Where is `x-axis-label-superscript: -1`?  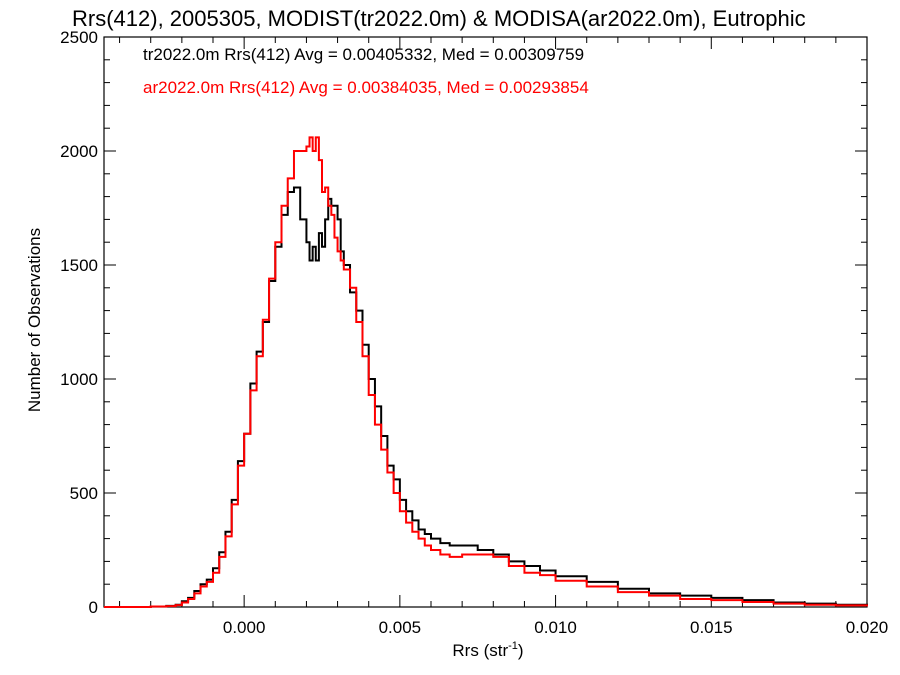
x-axis-label-superscript: -1 is located at coordinates (513, 646).